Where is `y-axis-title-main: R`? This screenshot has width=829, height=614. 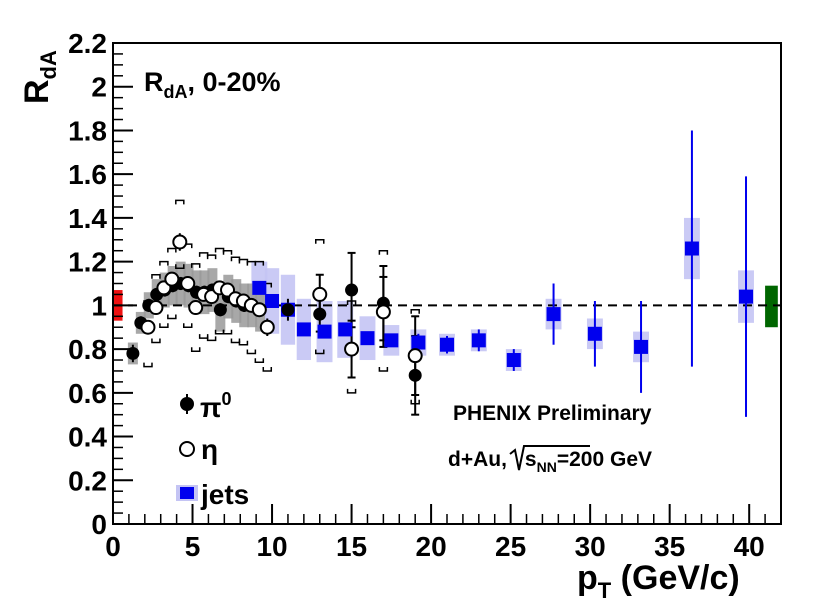 y-axis-title-main: R is located at coordinates (37, 91).